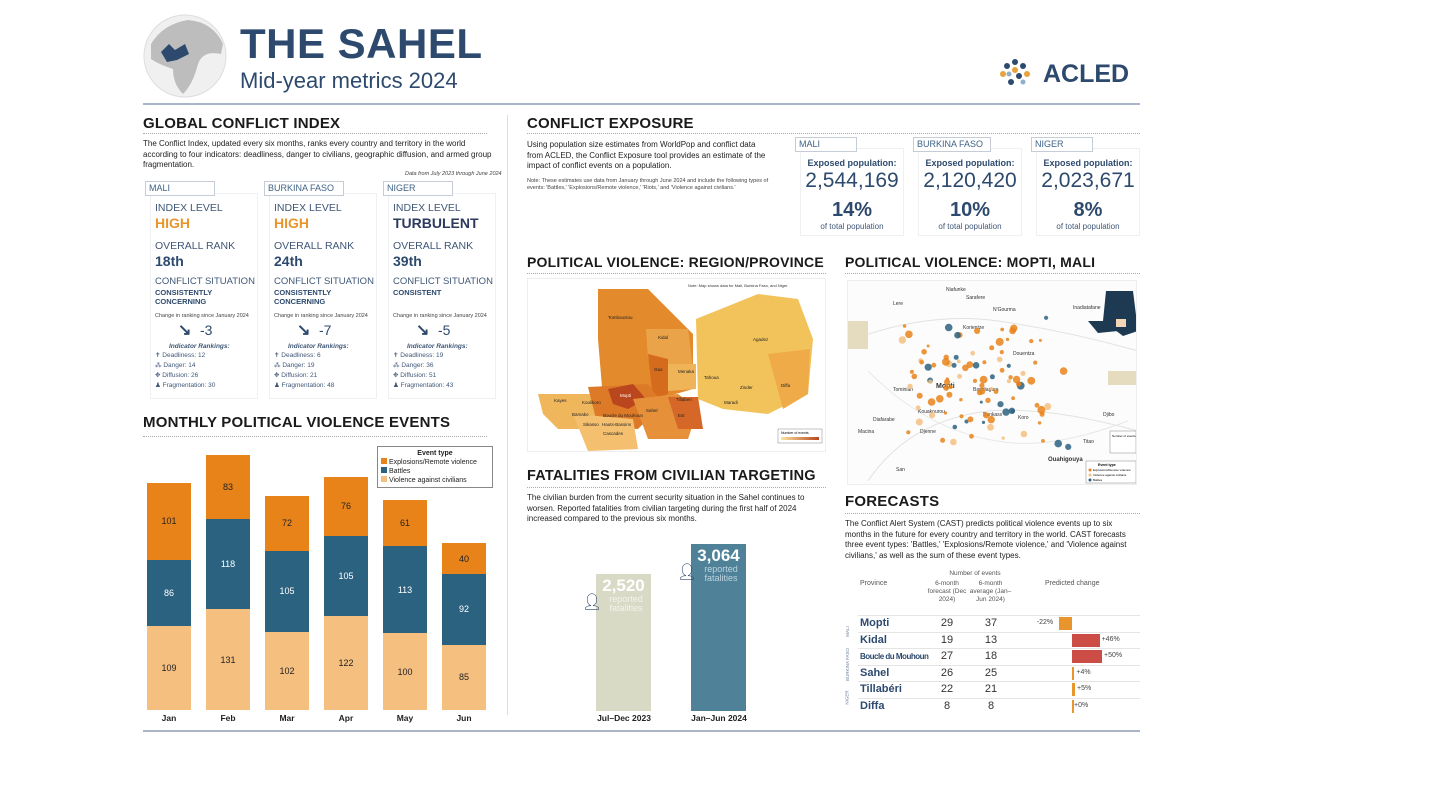 Image resolution: width=1430 pixels, height=809 pixels. What do you see at coordinates (206, 330) in the screenshot?
I see `rank-change-value: -3` at bounding box center [206, 330].